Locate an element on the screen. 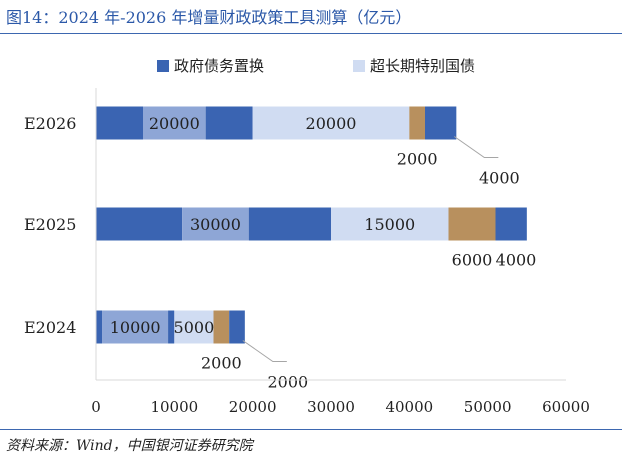 The height and width of the screenshot is (463, 622). x-tick-label-5: 50000 is located at coordinates (488, 407).